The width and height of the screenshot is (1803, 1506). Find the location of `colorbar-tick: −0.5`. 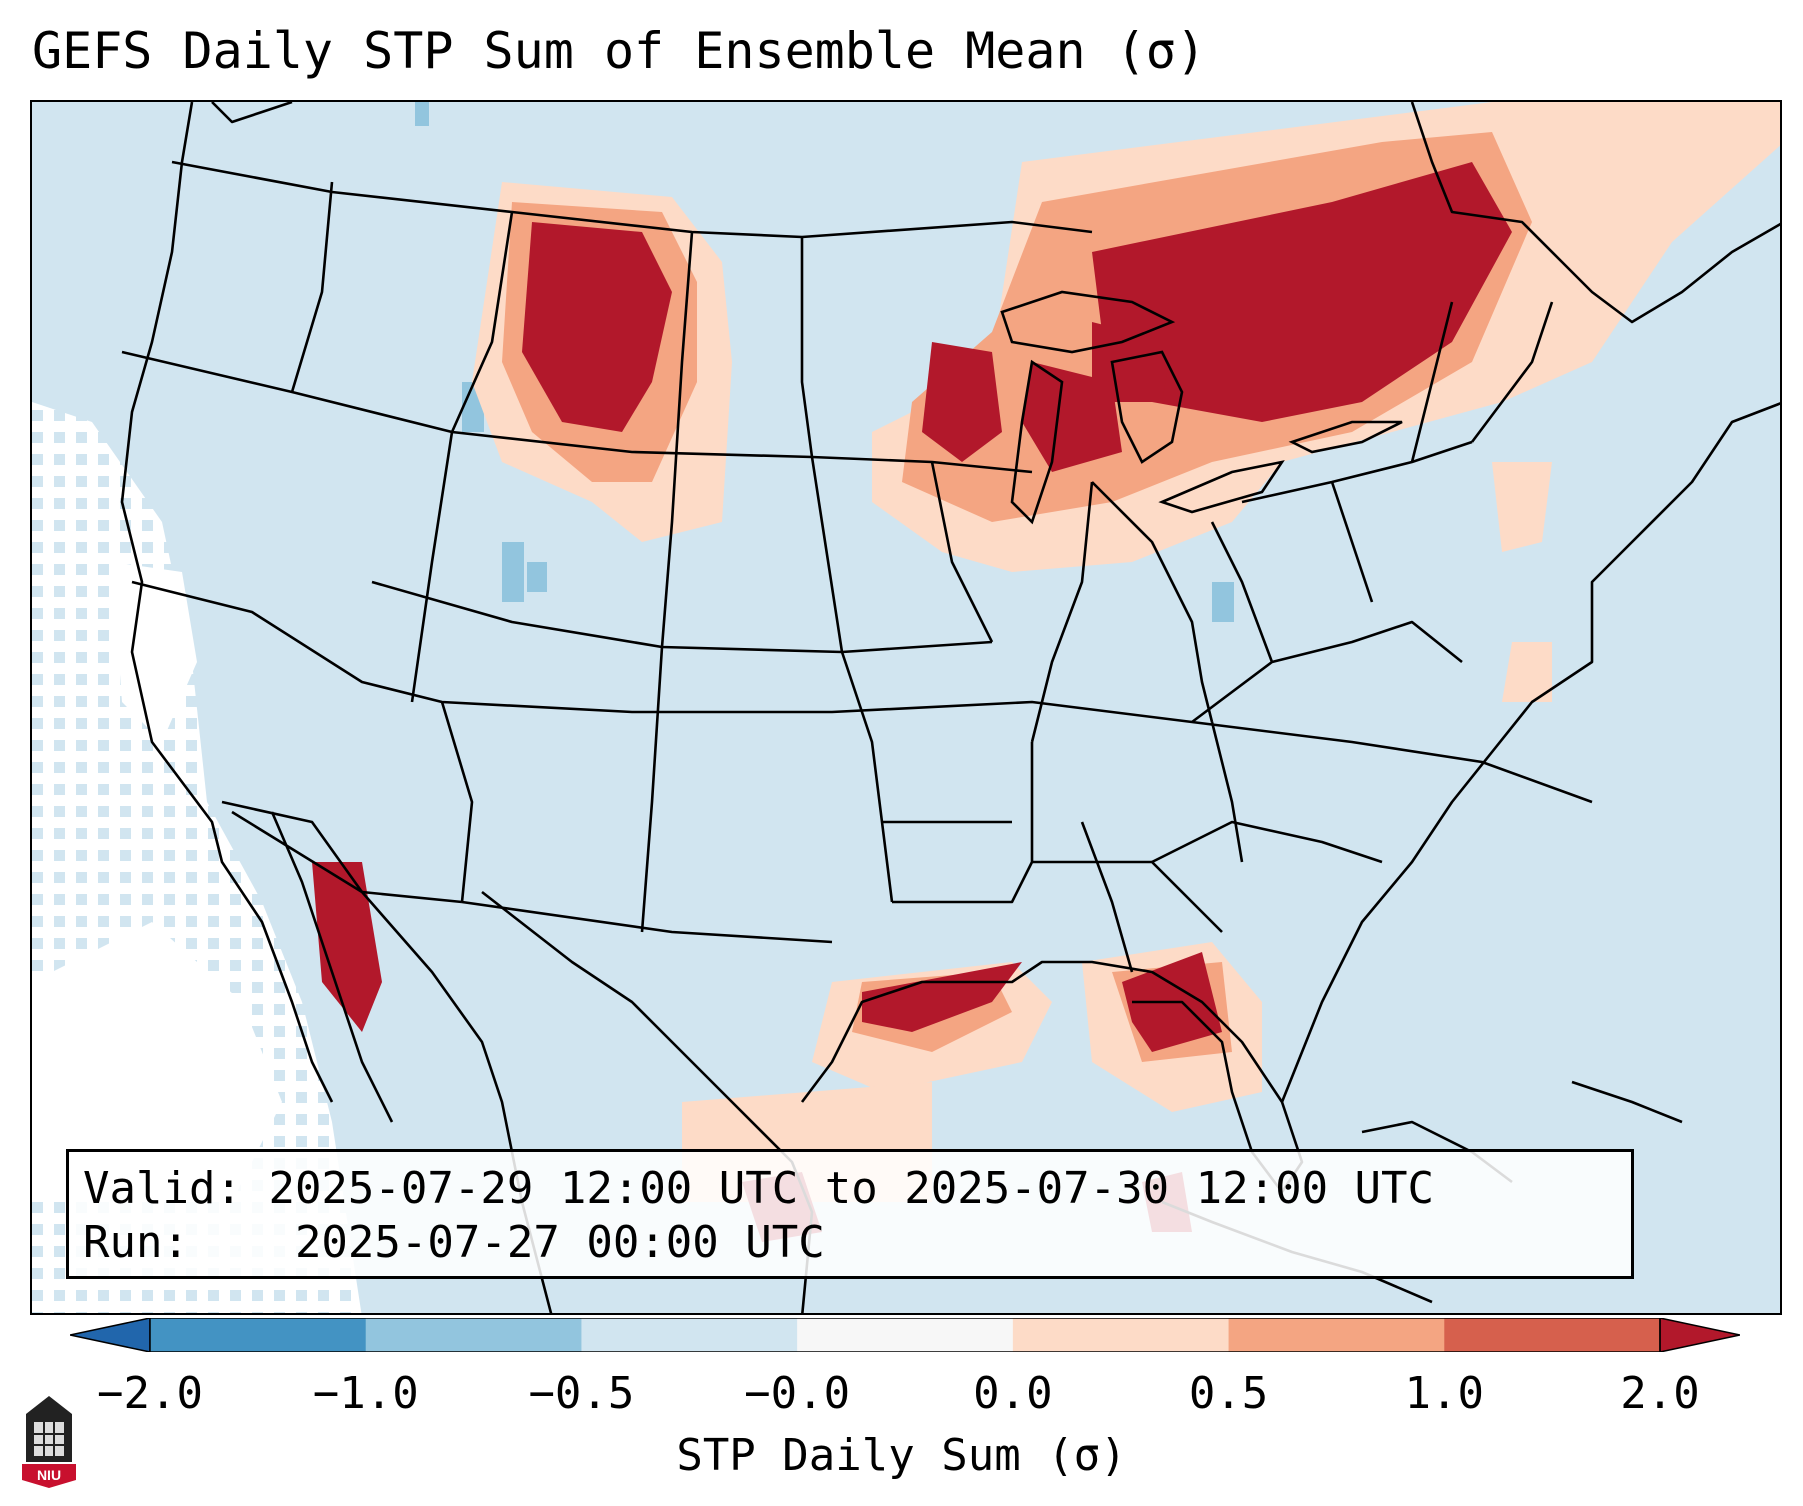

colorbar-tick: −0.5 is located at coordinates (581, 1393).